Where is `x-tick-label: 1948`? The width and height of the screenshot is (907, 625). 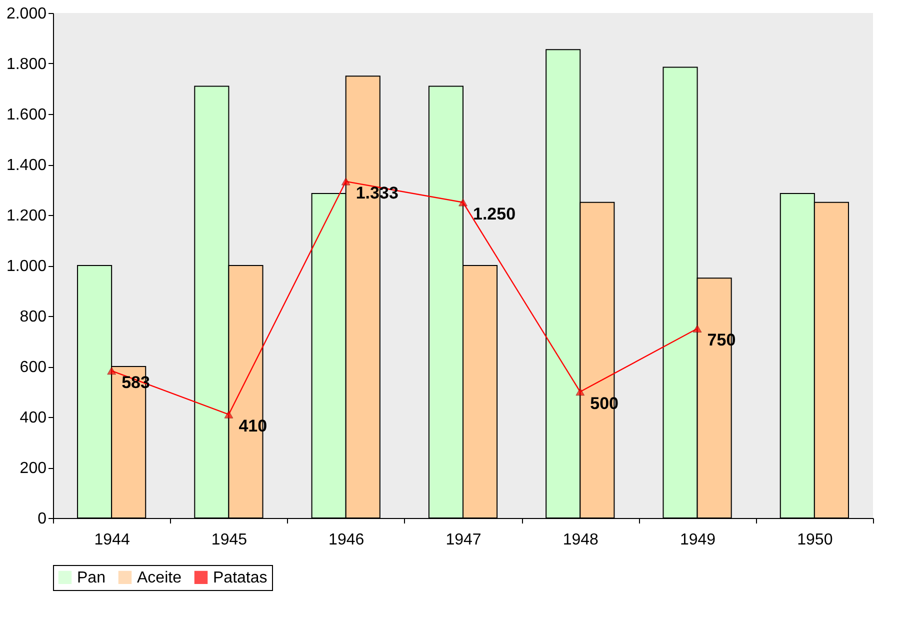 x-tick-label: 1948 is located at coordinates (580, 540).